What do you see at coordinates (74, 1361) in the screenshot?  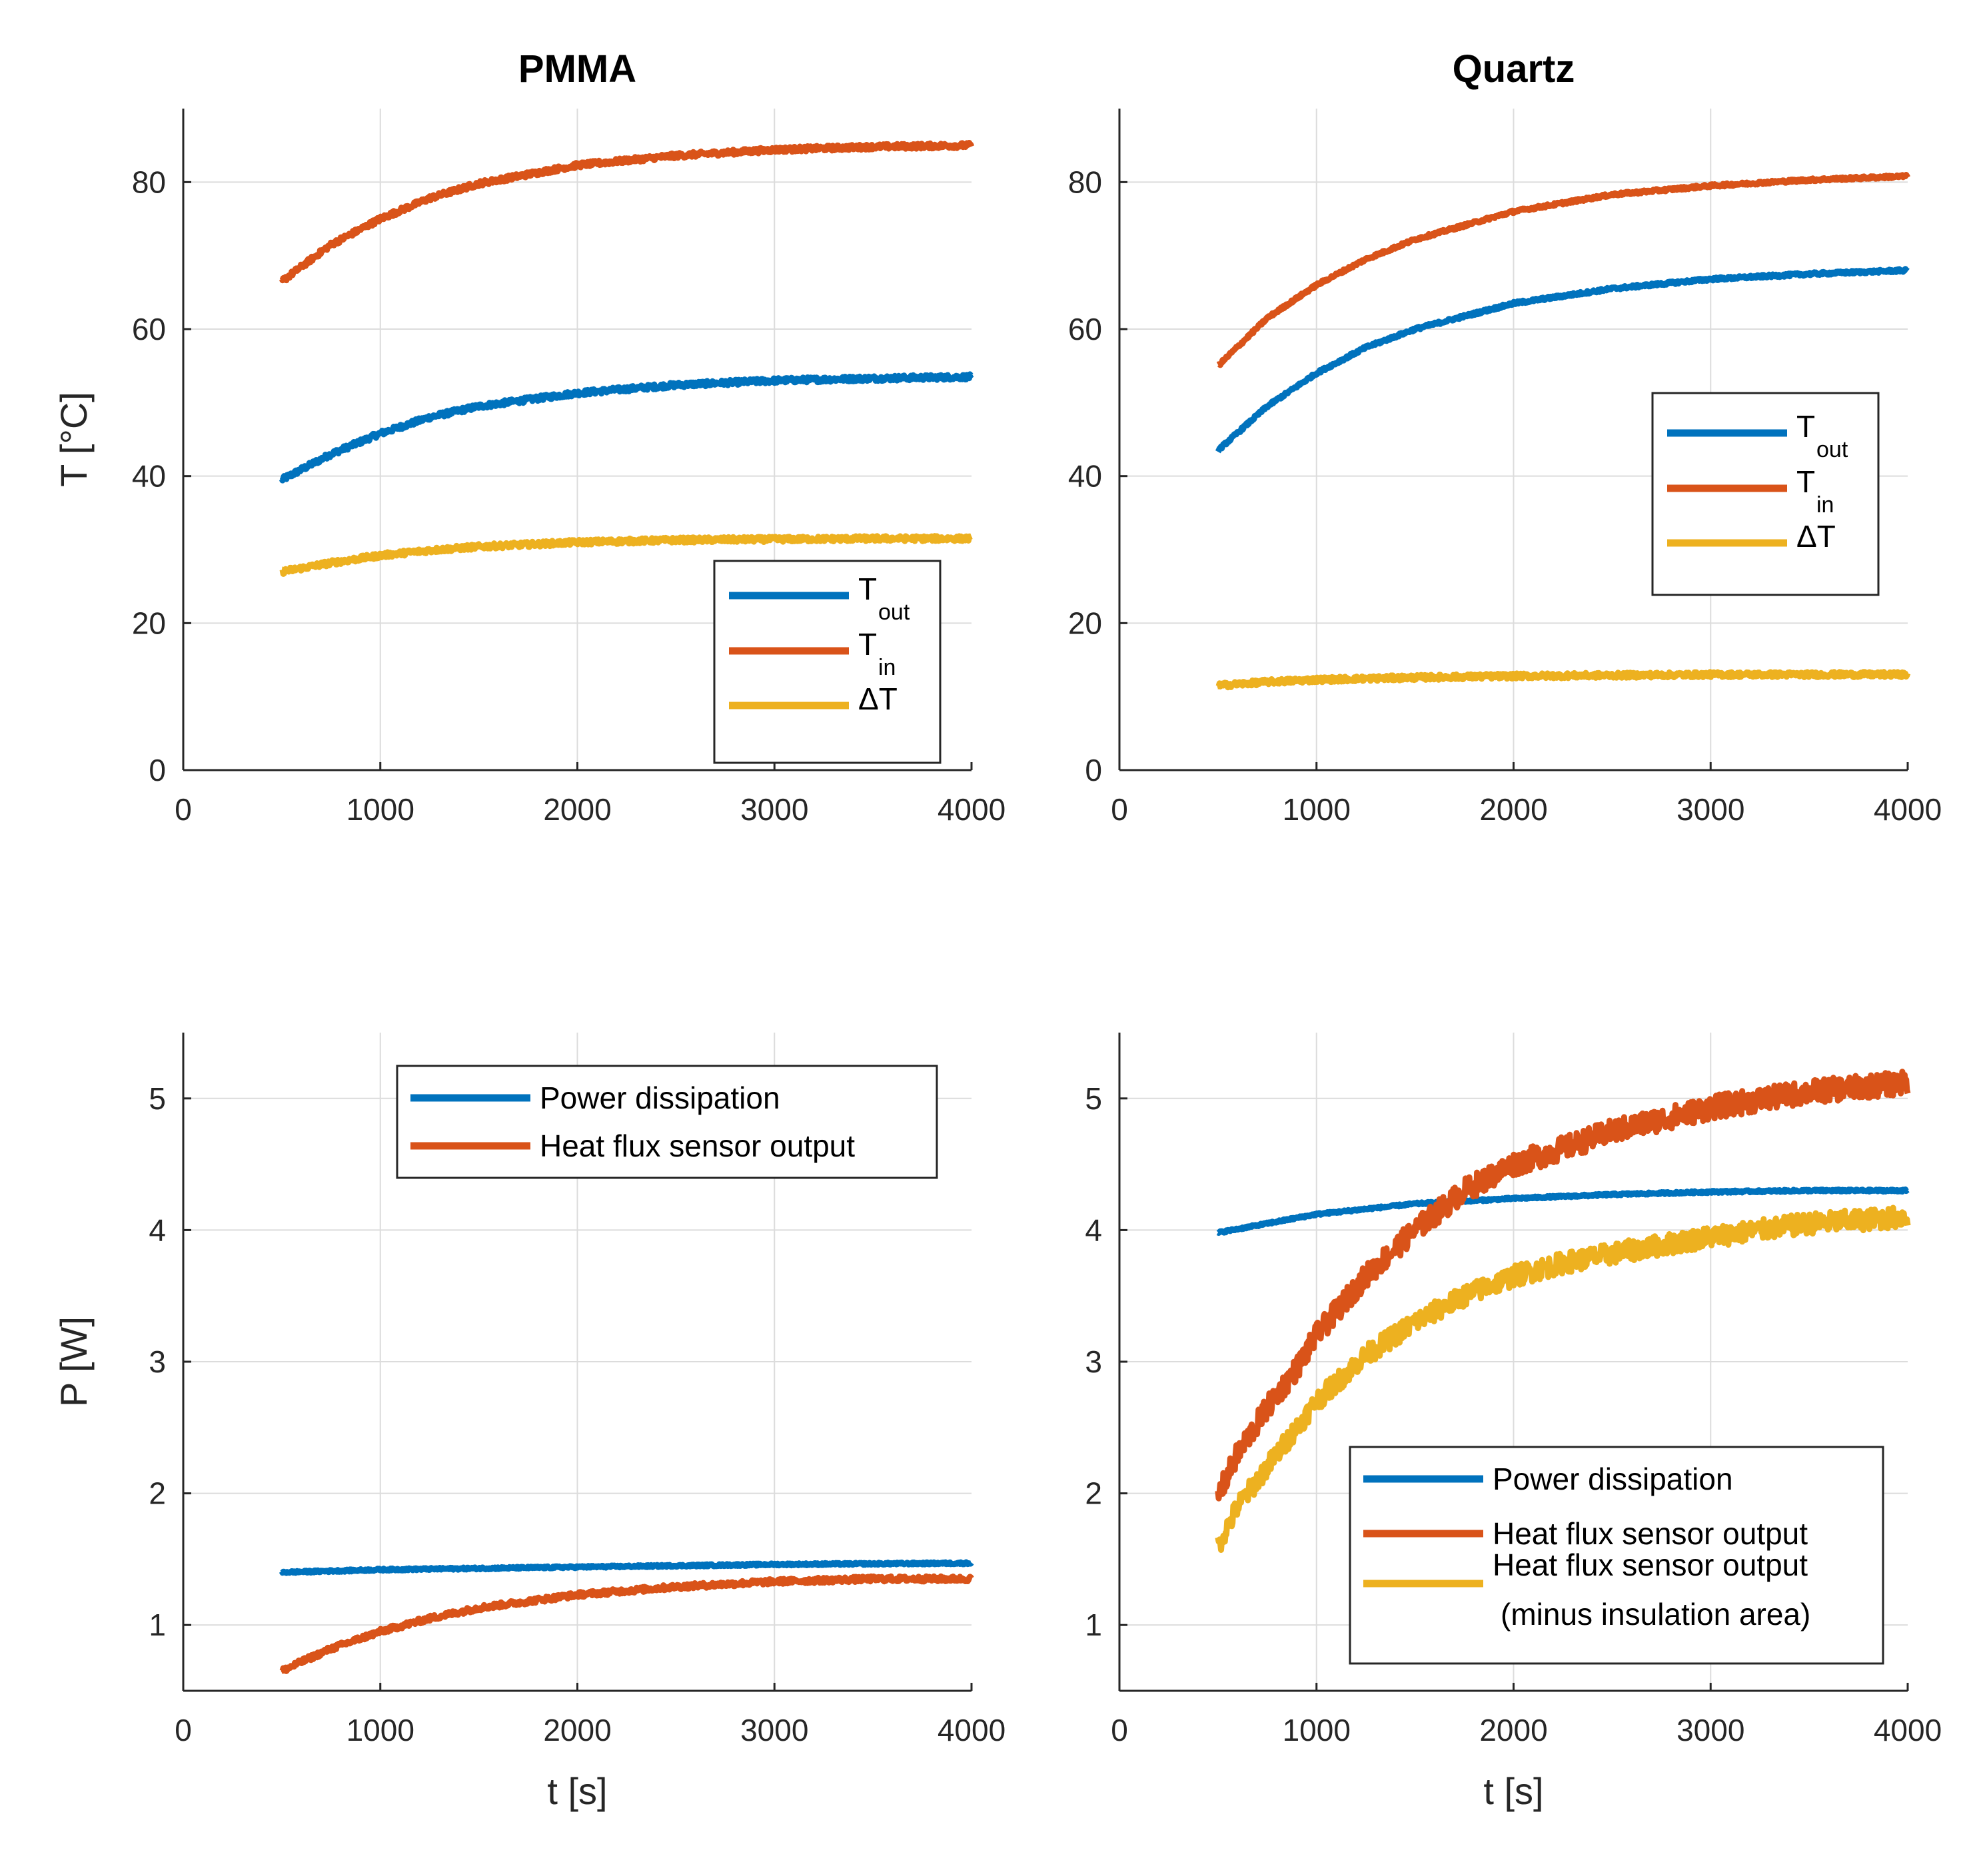 I see `y-axis-label: P [W]` at bounding box center [74, 1361].